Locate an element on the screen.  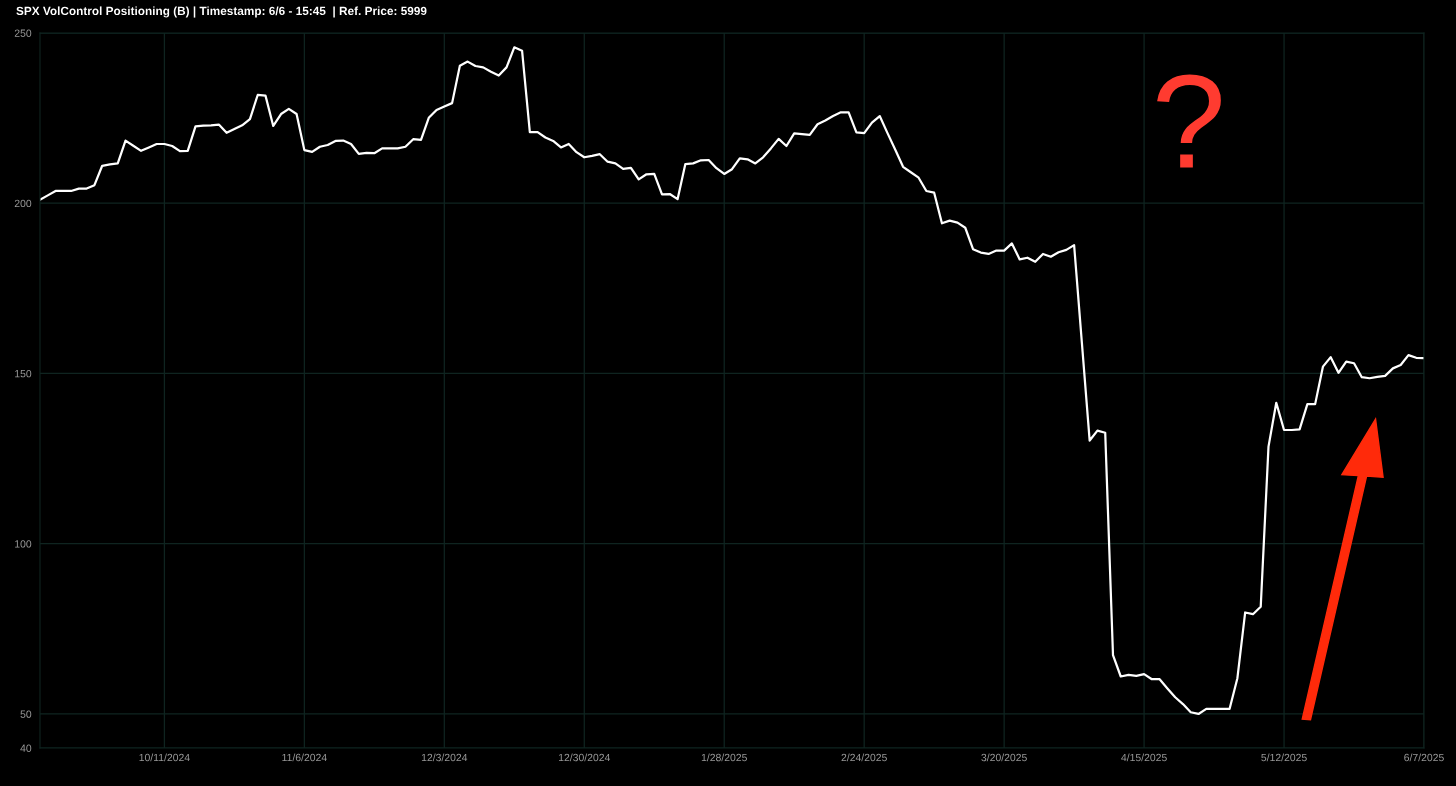
x-tick-label: 11/6/2024 is located at coordinates (304, 757).